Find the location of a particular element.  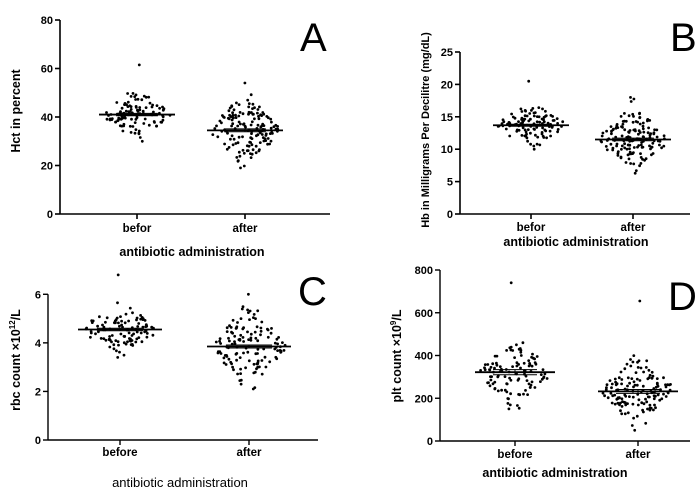

panel-b-xlabel: antibiotic administration is located at coordinates (575, 242).